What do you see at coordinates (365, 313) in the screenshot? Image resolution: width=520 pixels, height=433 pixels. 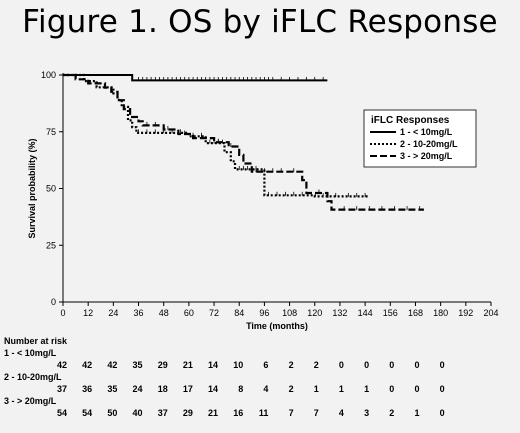 I see `x-tick-label: 144` at bounding box center [365, 313].